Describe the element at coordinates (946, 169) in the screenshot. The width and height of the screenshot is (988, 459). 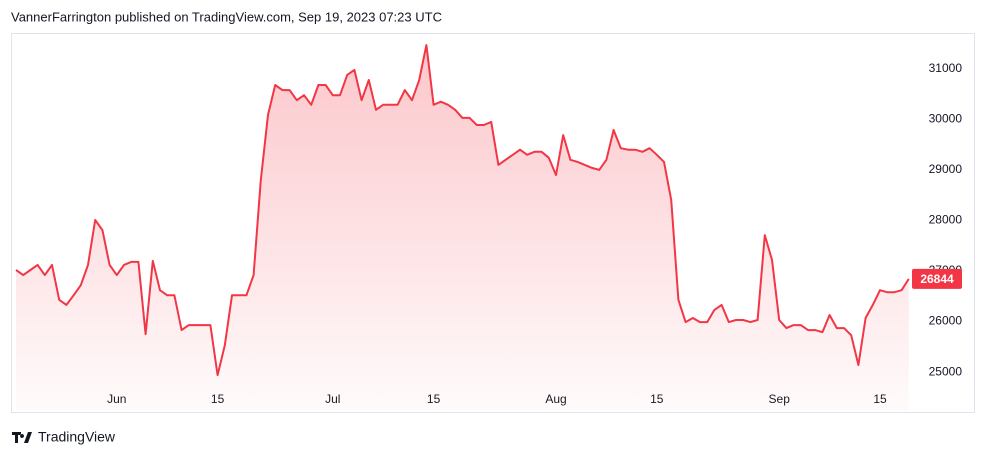
I see `y-tick-label: 29000` at that location.